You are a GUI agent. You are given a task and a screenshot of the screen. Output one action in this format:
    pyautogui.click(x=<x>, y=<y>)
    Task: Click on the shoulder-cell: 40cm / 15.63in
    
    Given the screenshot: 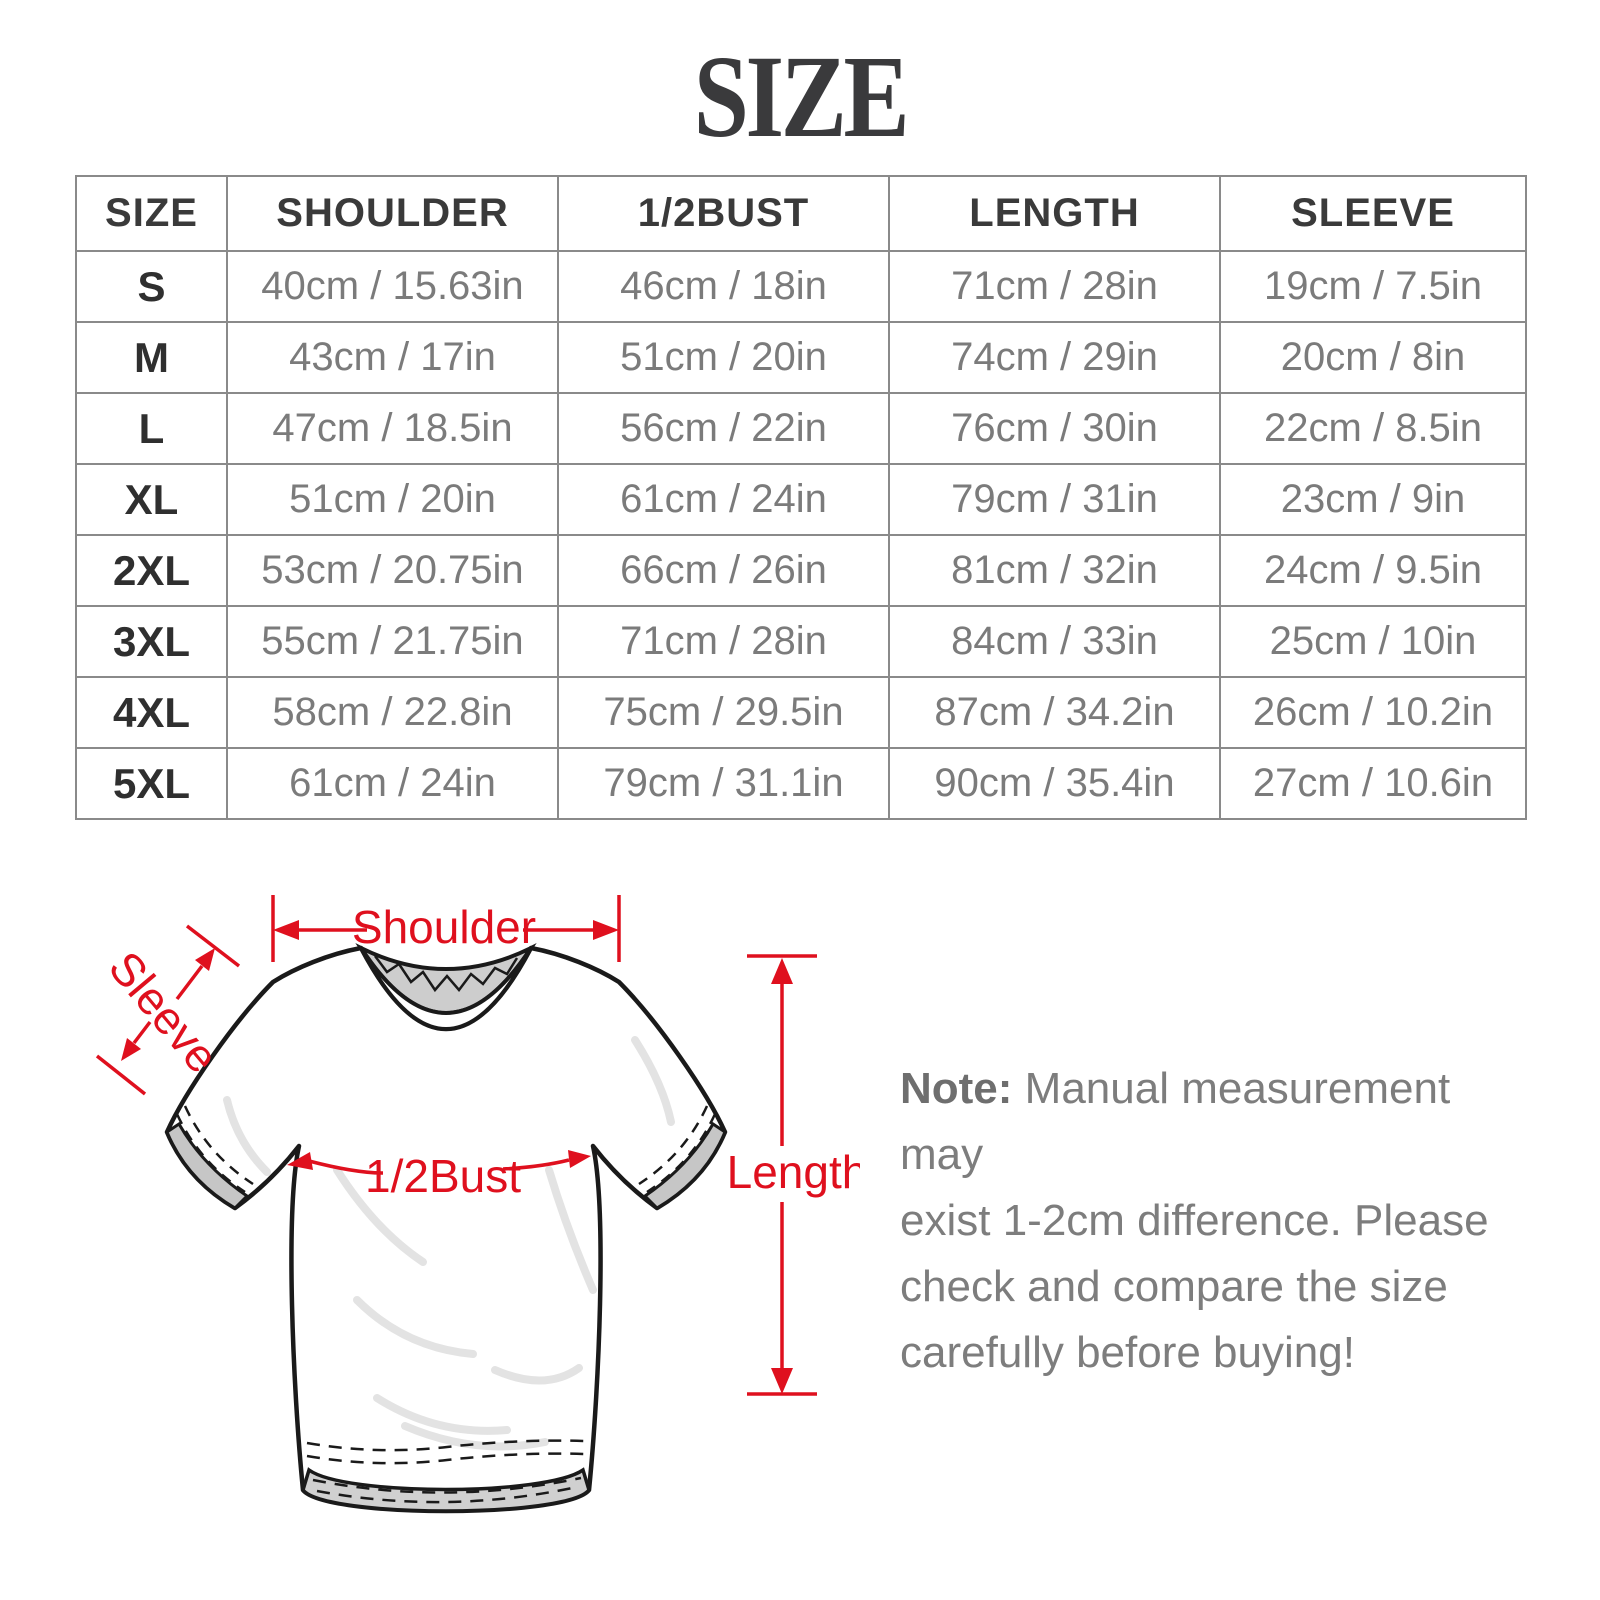 What is the action you would take?
    pyautogui.click(x=392, y=286)
    